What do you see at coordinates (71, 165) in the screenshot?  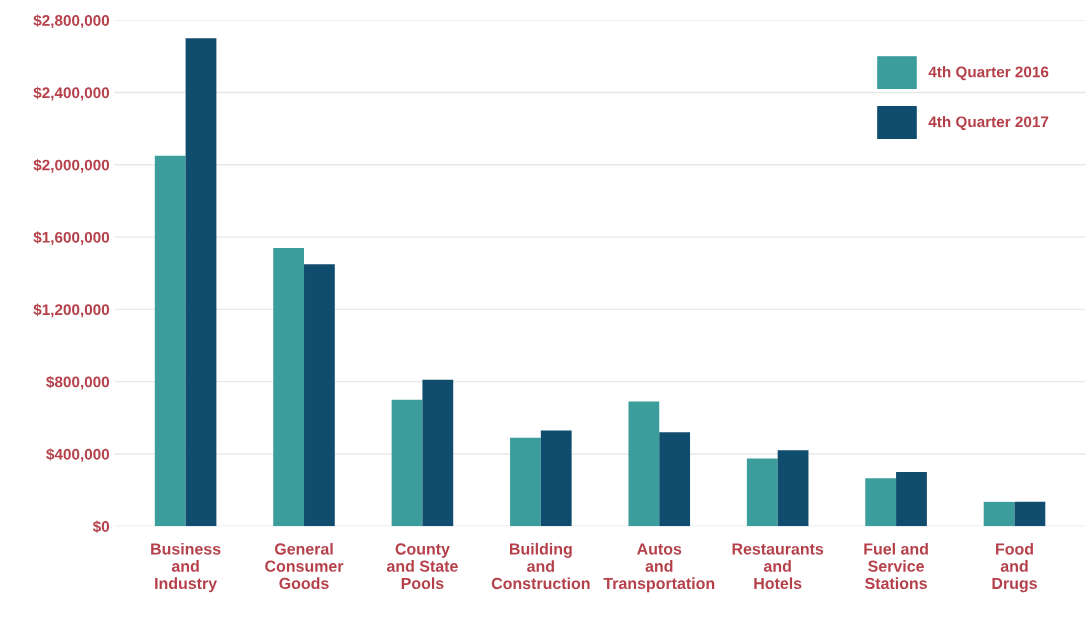 I see `y-tick-label: $2,000,000` at bounding box center [71, 165].